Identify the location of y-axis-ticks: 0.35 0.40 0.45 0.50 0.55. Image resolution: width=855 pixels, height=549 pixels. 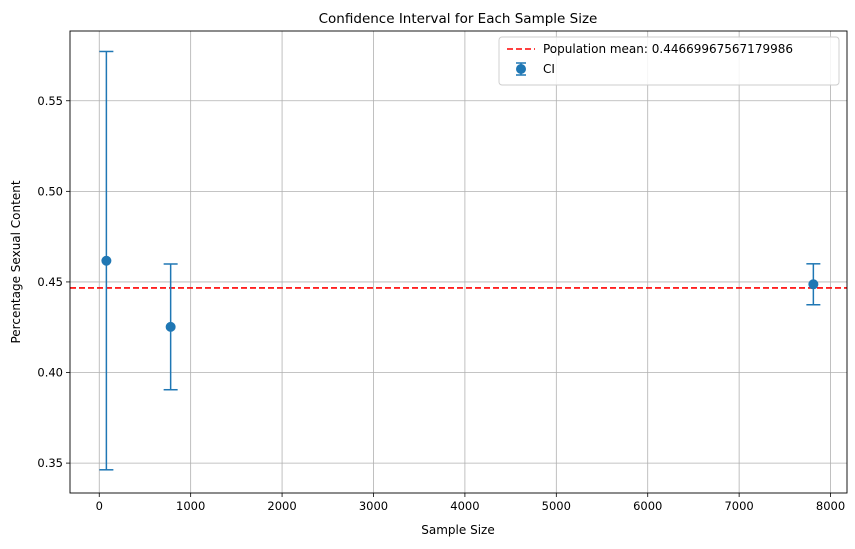
(53, 282).